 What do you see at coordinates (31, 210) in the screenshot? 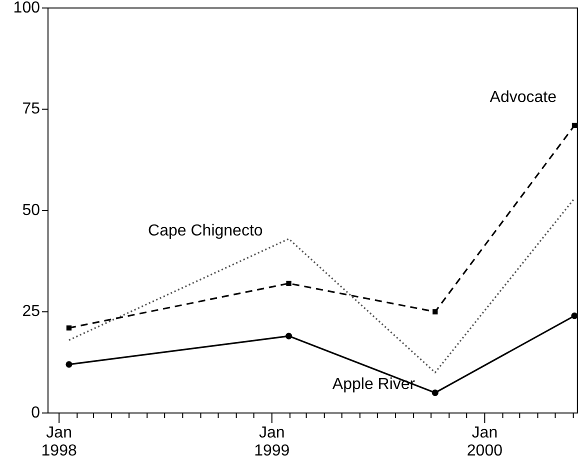
I see `y-tick-label: 50` at bounding box center [31, 210].